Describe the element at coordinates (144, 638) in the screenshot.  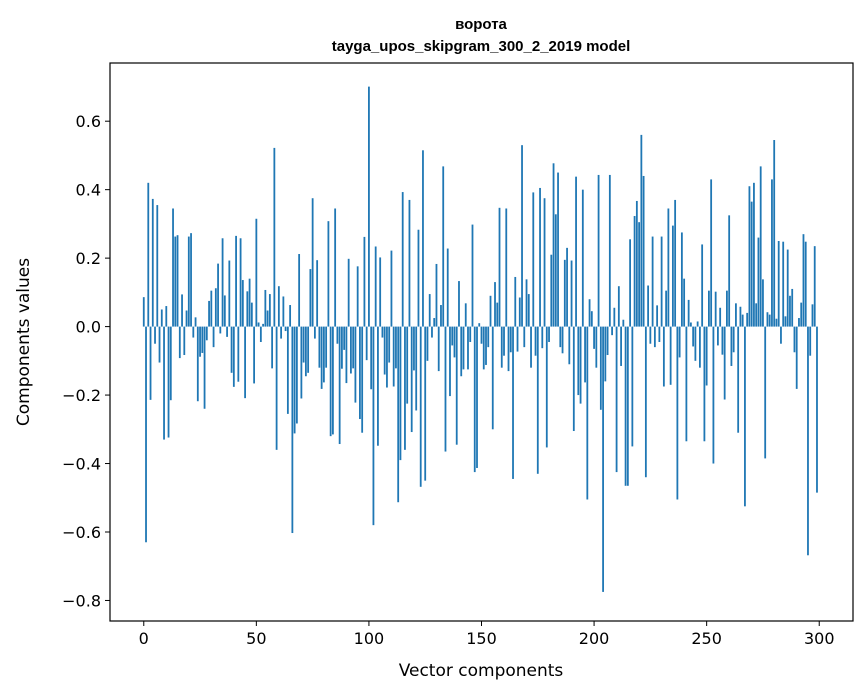
I see `x-tick-label: 0` at that location.